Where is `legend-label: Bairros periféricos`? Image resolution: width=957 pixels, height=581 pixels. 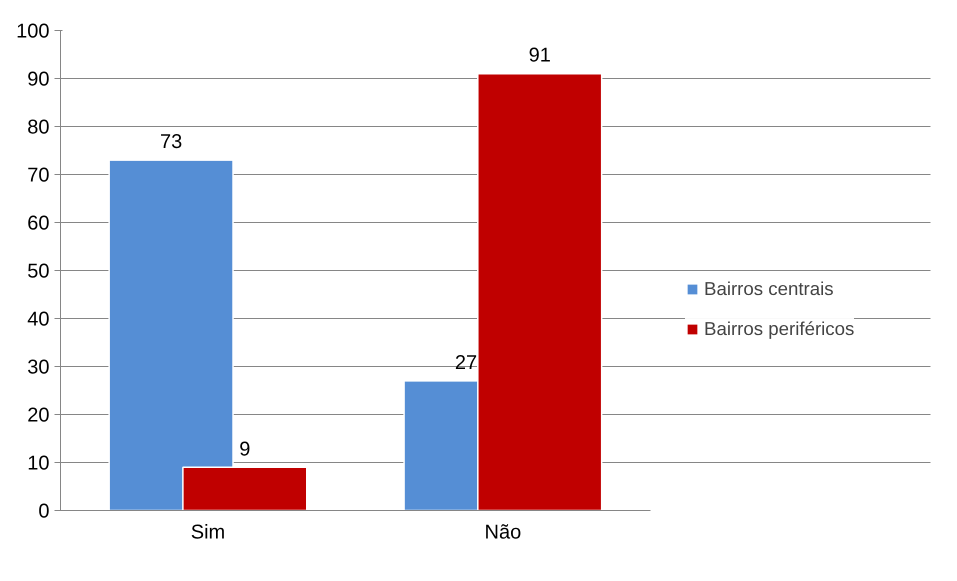 legend-label: Bairros periféricos is located at coordinates (779, 329).